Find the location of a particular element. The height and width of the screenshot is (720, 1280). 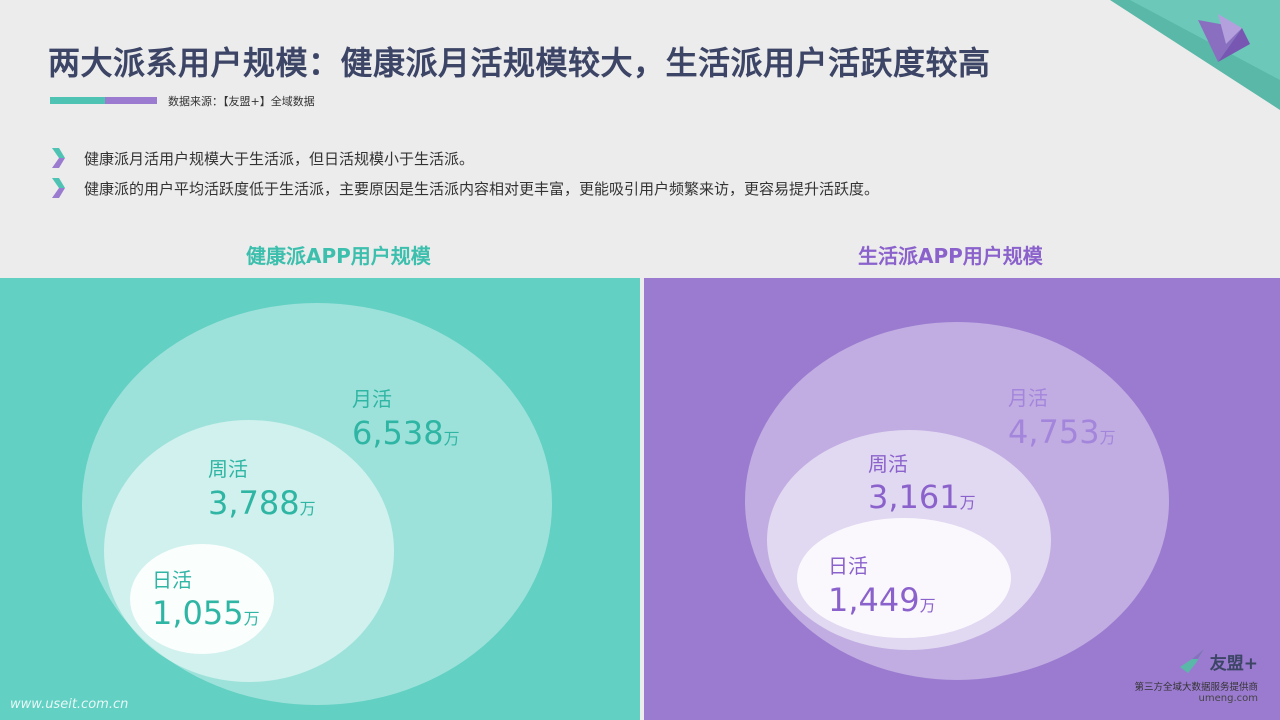

dau-value-group: 1,449万 is located at coordinates (882, 600).